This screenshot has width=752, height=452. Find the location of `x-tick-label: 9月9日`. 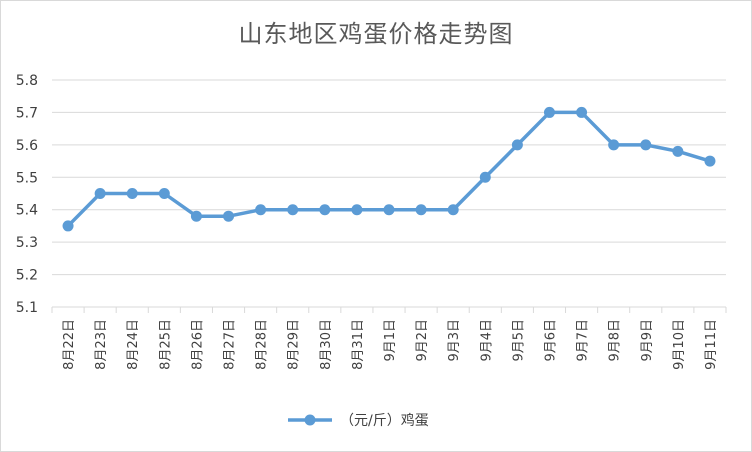

x-tick-label: 9月9日 is located at coordinates (647, 340).